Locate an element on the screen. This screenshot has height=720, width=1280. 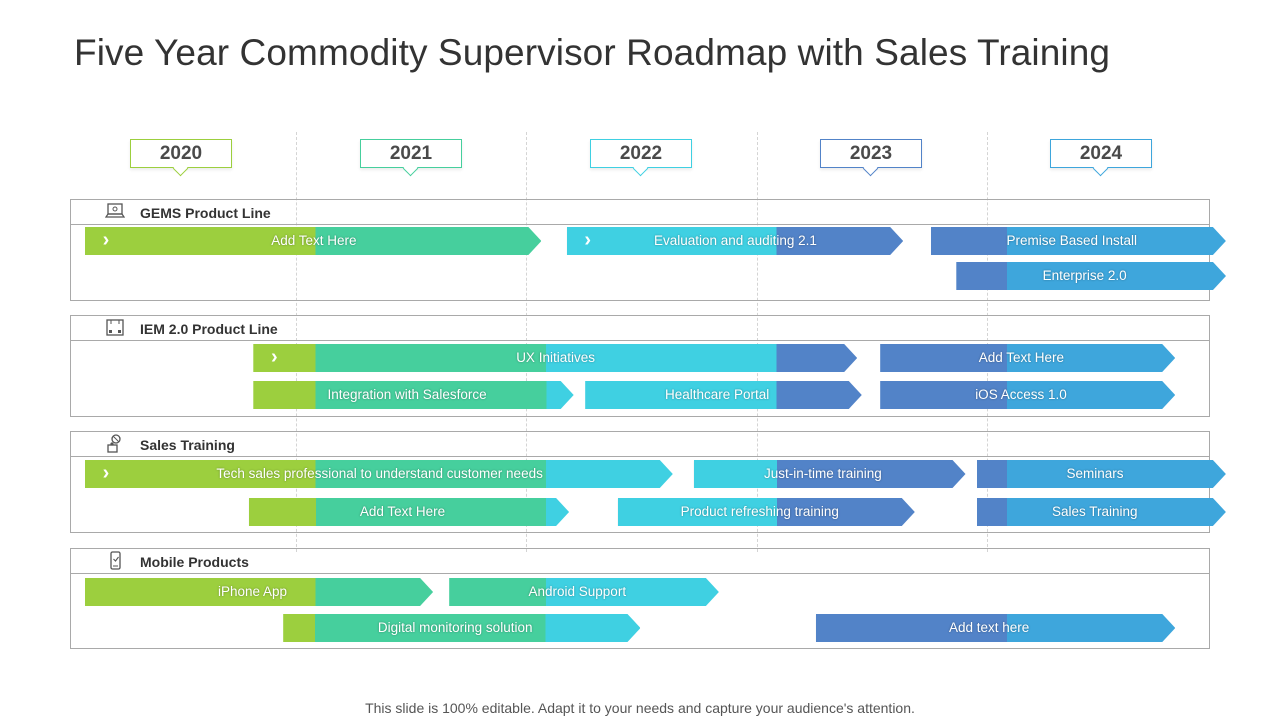
year-label-2023: 2023 is located at coordinates (871, 153).